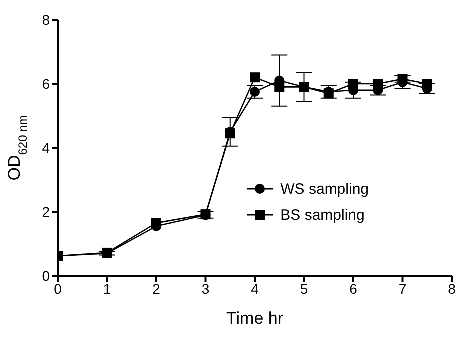  Describe the element at coordinates (58, 288) in the screenshot. I see `x-tick-label: 0` at that location.